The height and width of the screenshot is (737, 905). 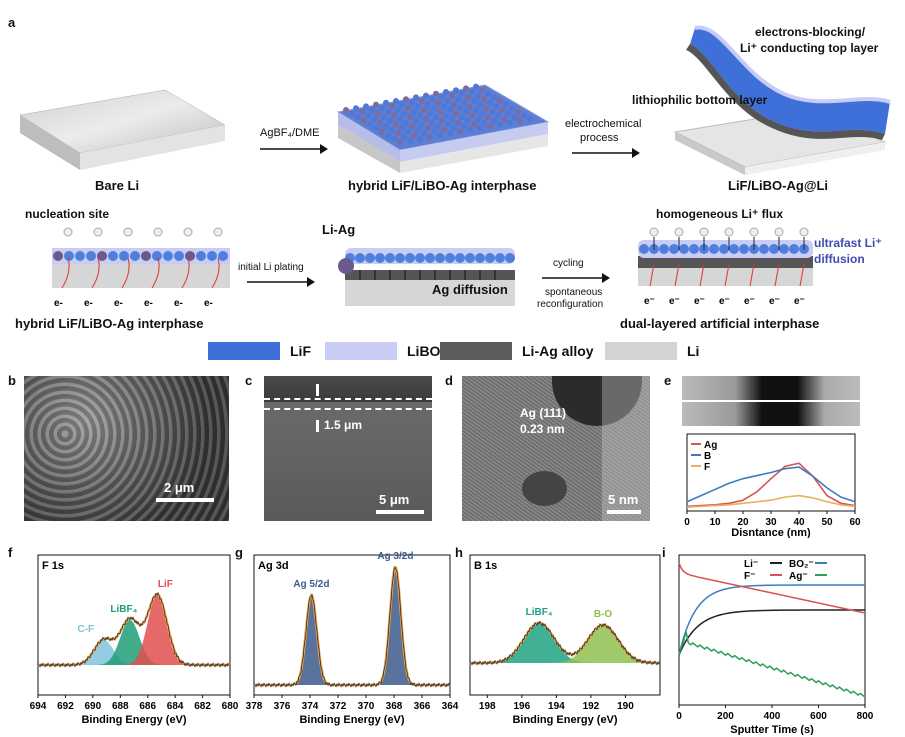 I want to click on x-tick-label: 30, so click(x=771, y=522).